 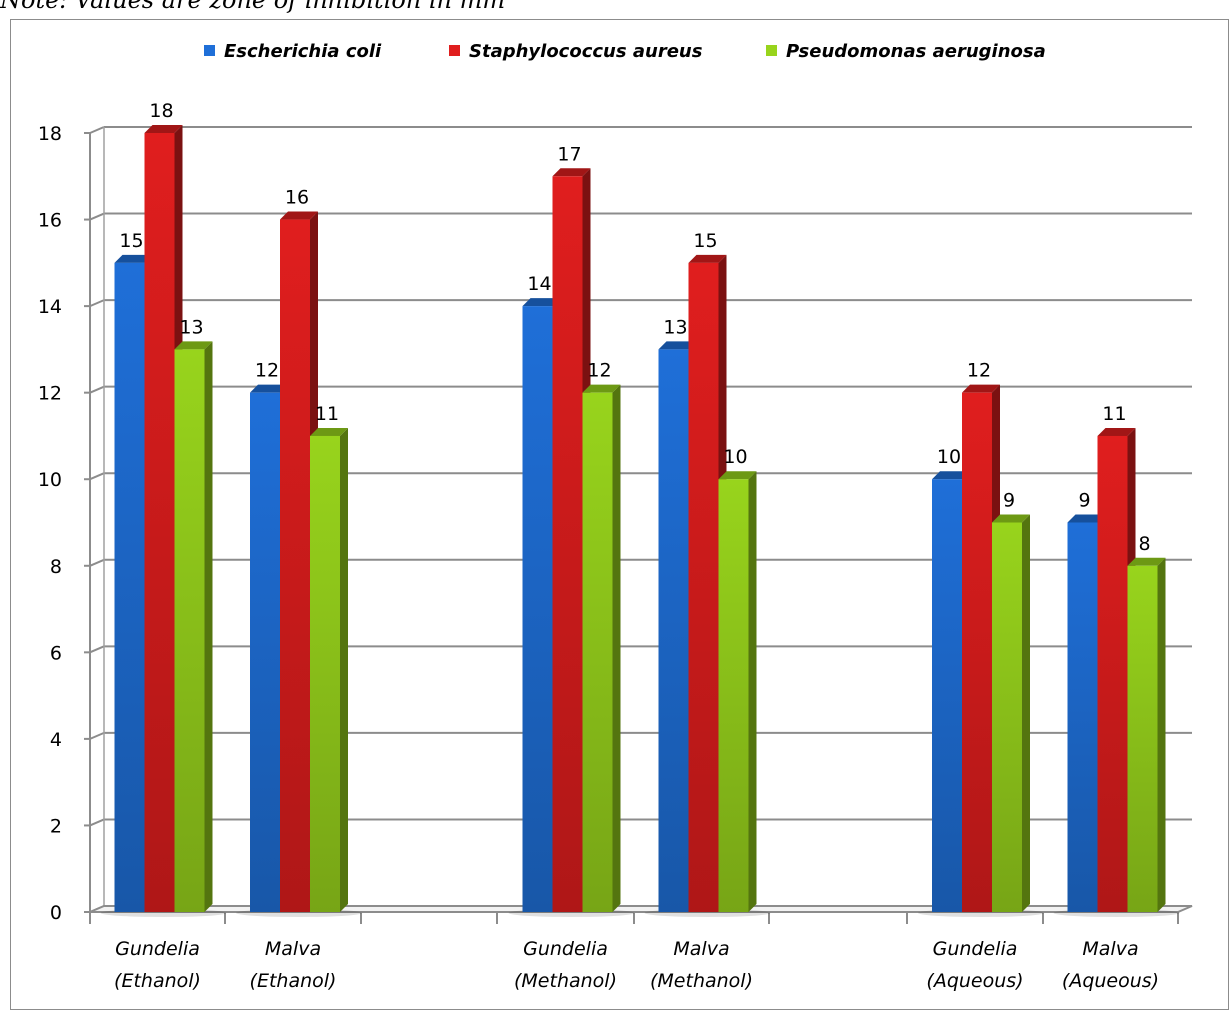 What do you see at coordinates (50, 307) in the screenshot?
I see `y-tick-label: 14` at bounding box center [50, 307].